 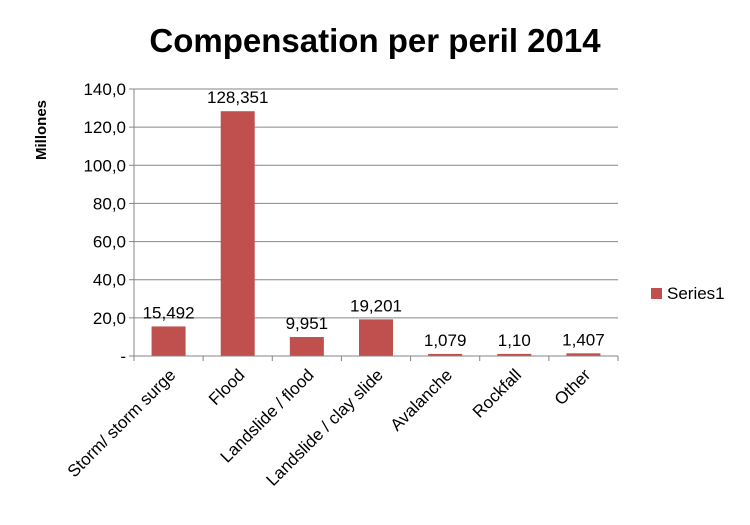 What do you see at coordinates (104, 127) in the screenshot?
I see `y-tick-label: 120,0` at bounding box center [104, 127].